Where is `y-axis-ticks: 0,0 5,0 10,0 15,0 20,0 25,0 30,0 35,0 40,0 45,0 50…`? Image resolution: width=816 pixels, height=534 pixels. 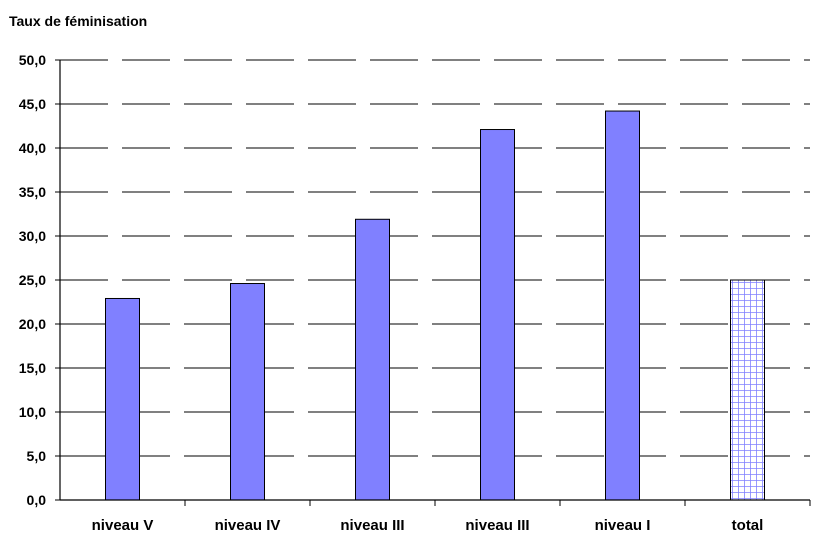 y-axis-ticks: 0,0 5,0 10,0 15,0 20,0 25,0 30,0 35,0 40,0 45,0 50… is located at coordinates (39, 280).